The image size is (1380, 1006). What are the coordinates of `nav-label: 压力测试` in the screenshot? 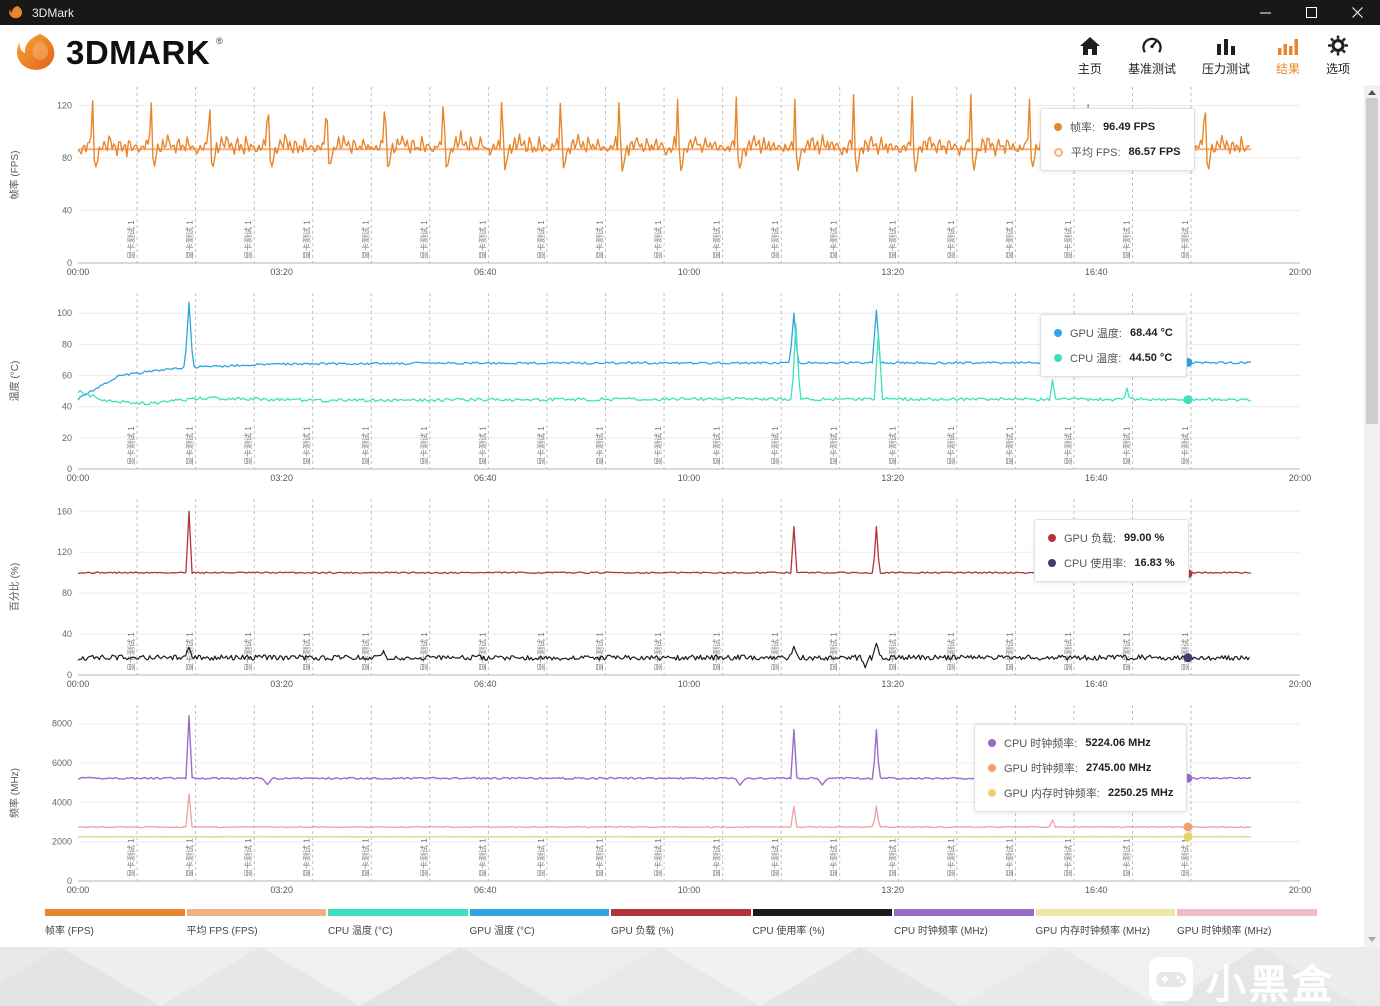 It's located at (1225, 68).